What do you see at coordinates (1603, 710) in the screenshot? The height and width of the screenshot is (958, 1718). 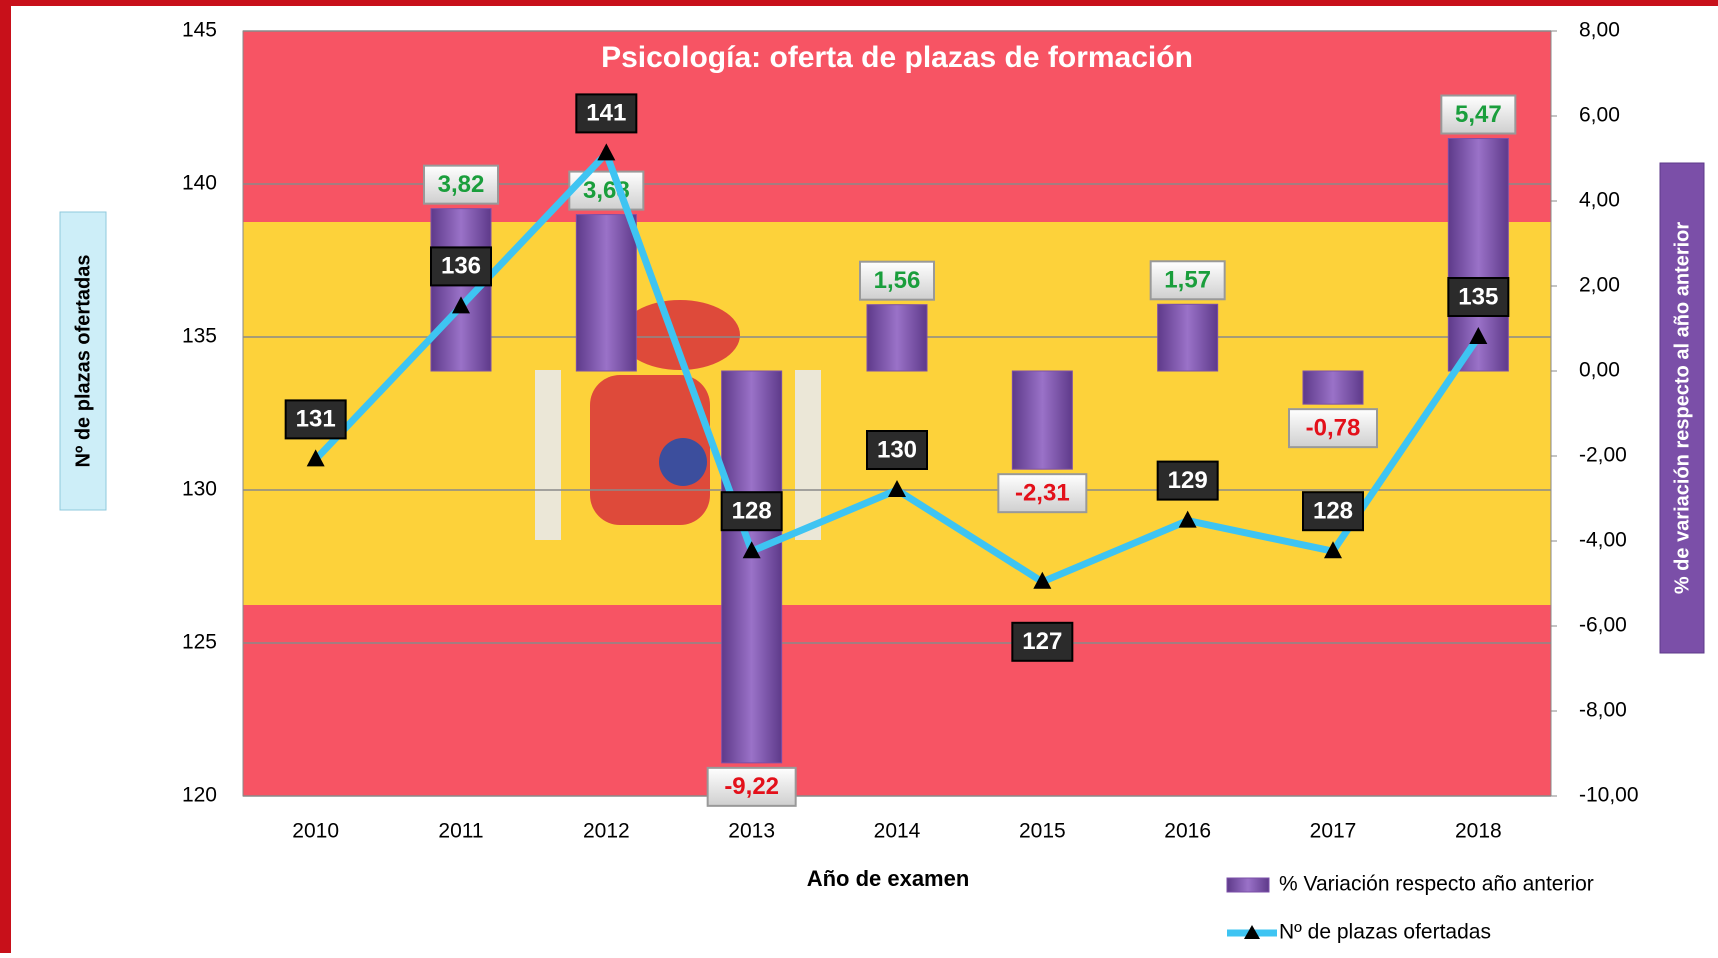 I see `y2-tick-label: -8,00` at bounding box center [1603, 710].